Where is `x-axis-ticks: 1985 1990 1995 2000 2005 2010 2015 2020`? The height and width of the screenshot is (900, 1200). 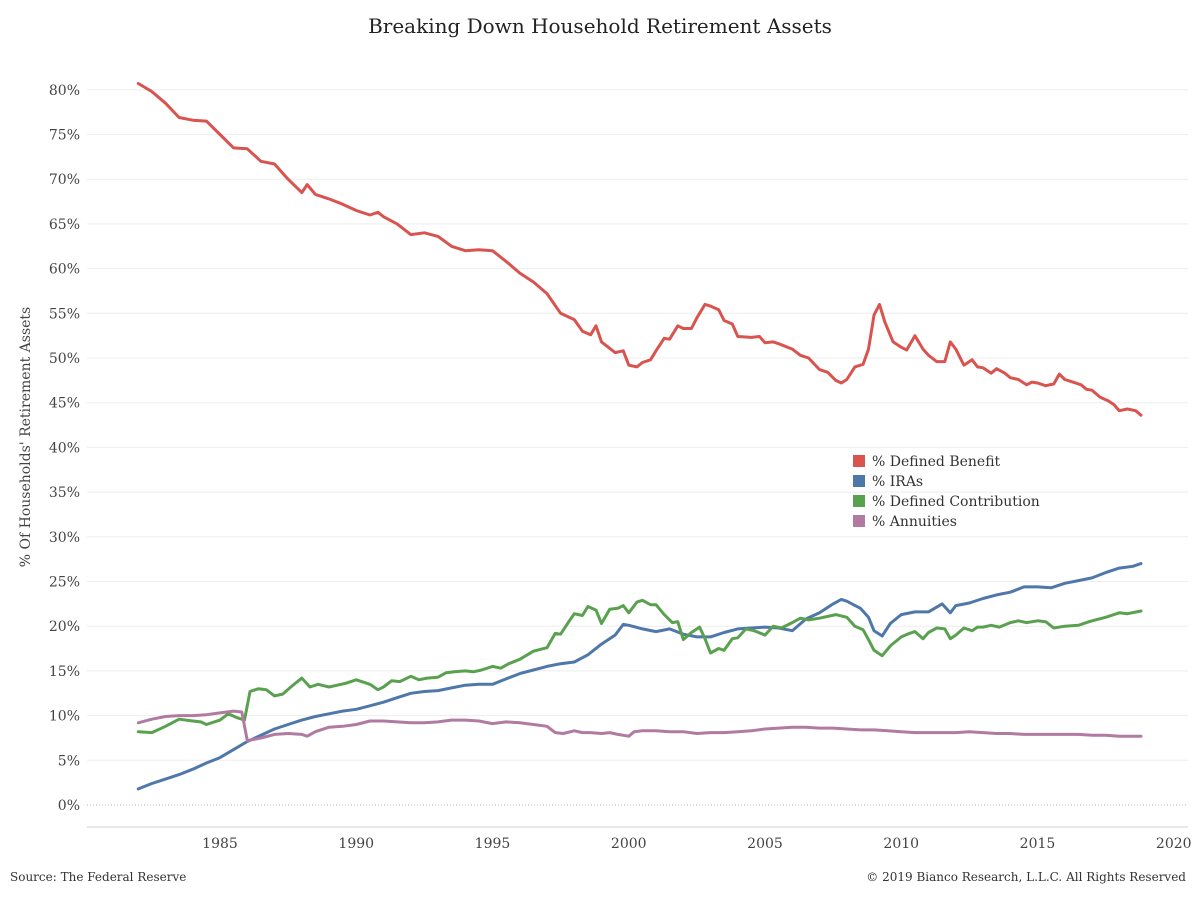 x-axis-ticks: 1985 1990 1995 2000 2005 2010 2015 2020 is located at coordinates (696, 844).